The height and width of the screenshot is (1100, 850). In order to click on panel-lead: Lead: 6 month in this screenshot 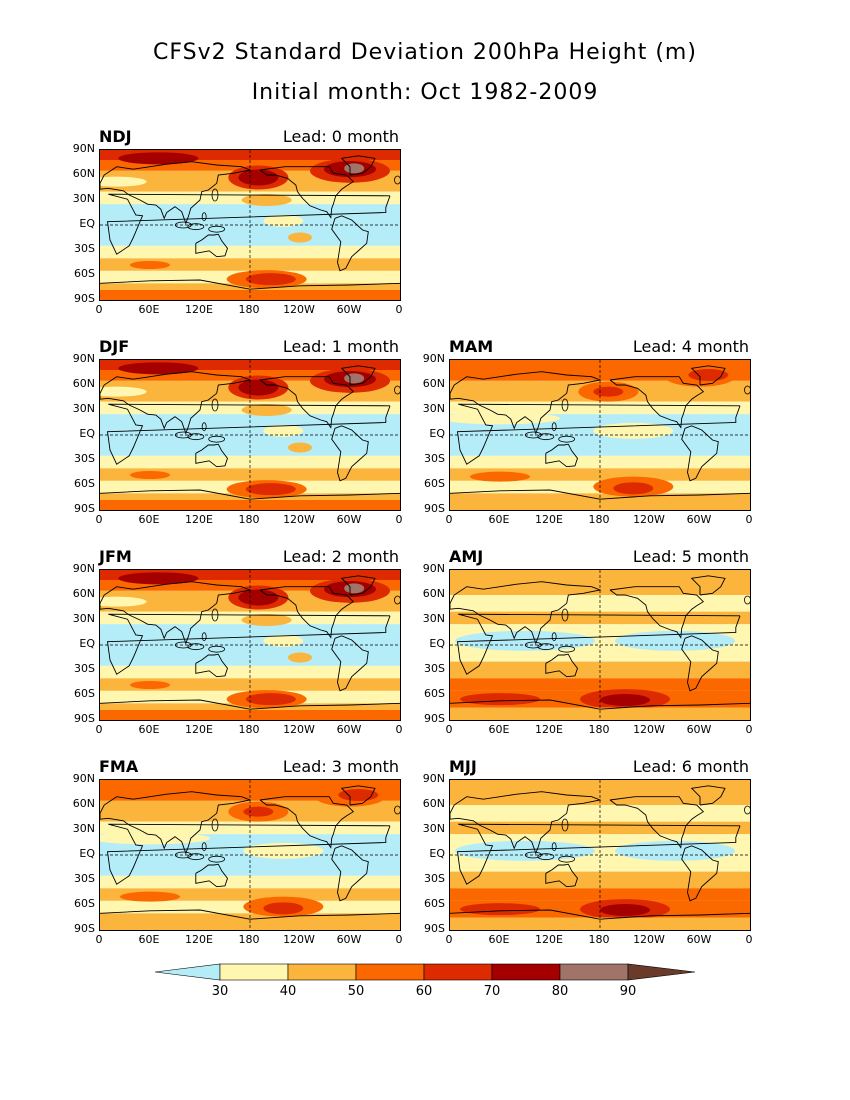, I will do `click(690, 766)`.